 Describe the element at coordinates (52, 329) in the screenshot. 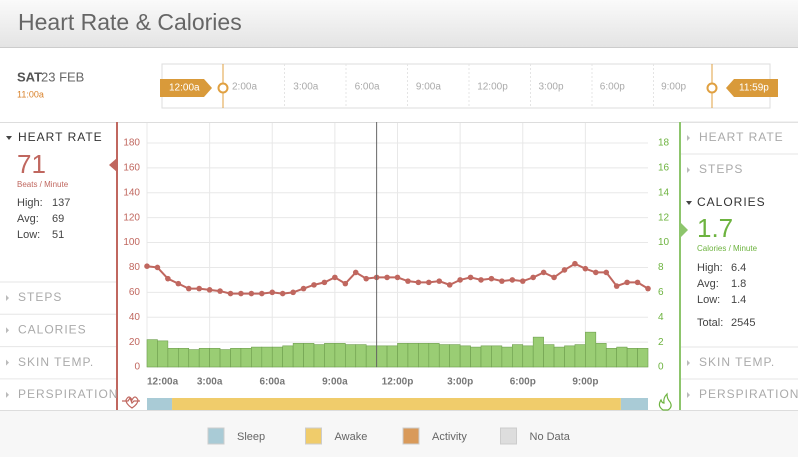

I see `menu-item: CALORIES` at that location.